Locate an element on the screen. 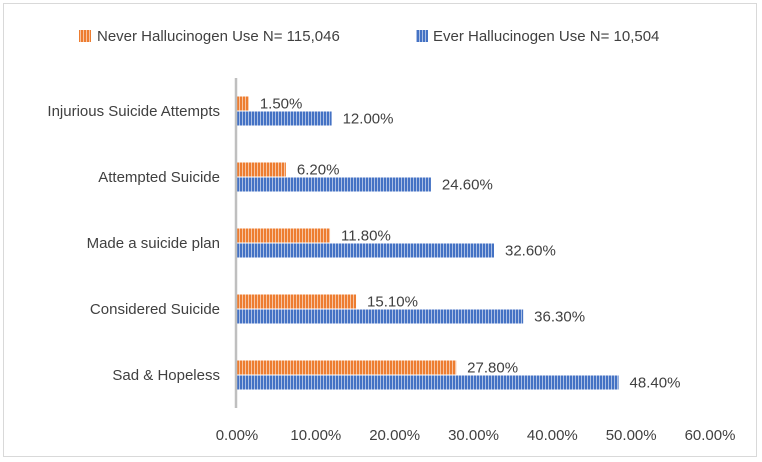  x-tick-label: 40.00% is located at coordinates (552, 435).